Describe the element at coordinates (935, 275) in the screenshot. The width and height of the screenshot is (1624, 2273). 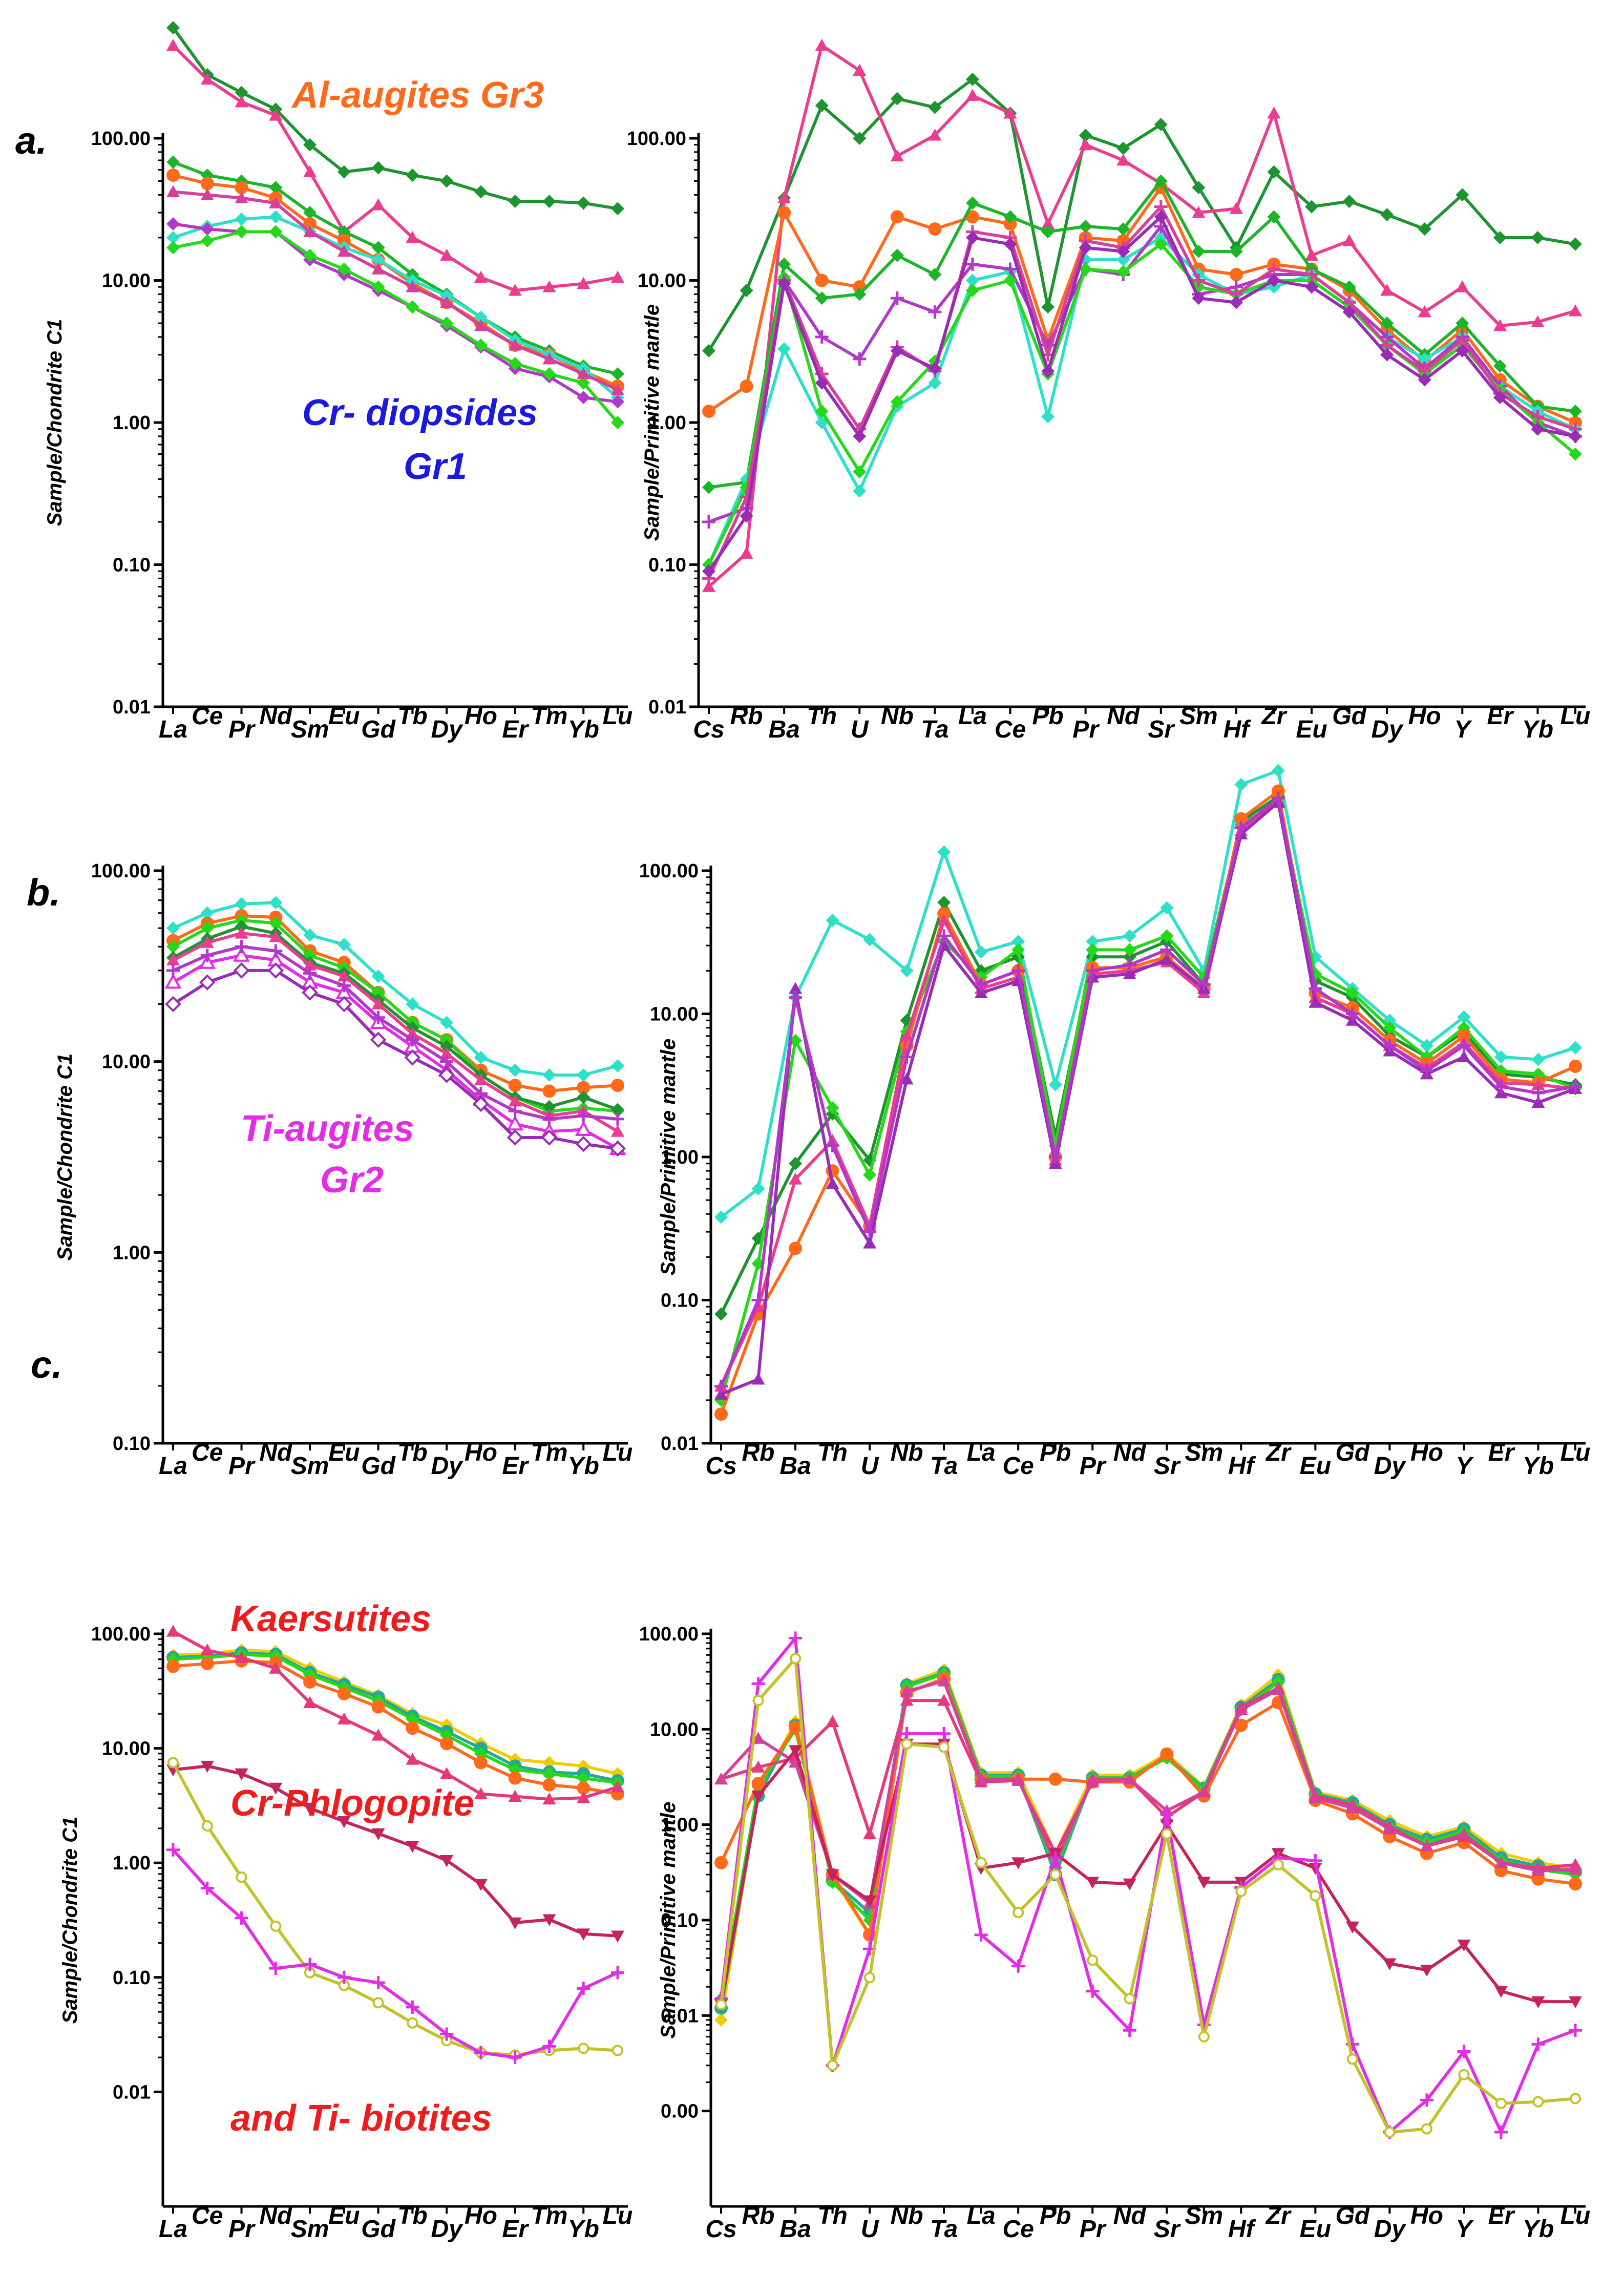
I see `data-point-g2` at that location.